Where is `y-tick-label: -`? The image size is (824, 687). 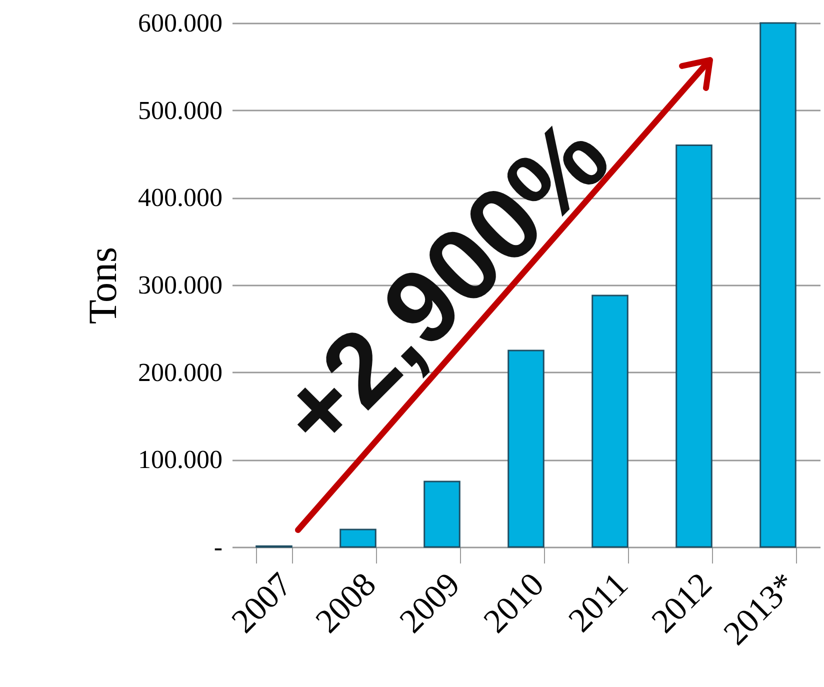
y-tick-label: - is located at coordinates (218, 547).